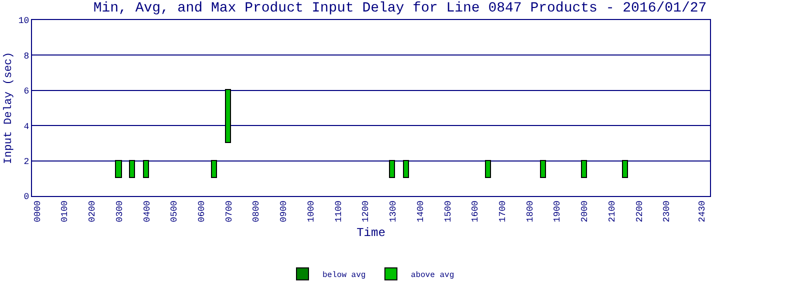 The image size is (800, 300). I want to click on y-tick-label: 2, so click(27, 161).